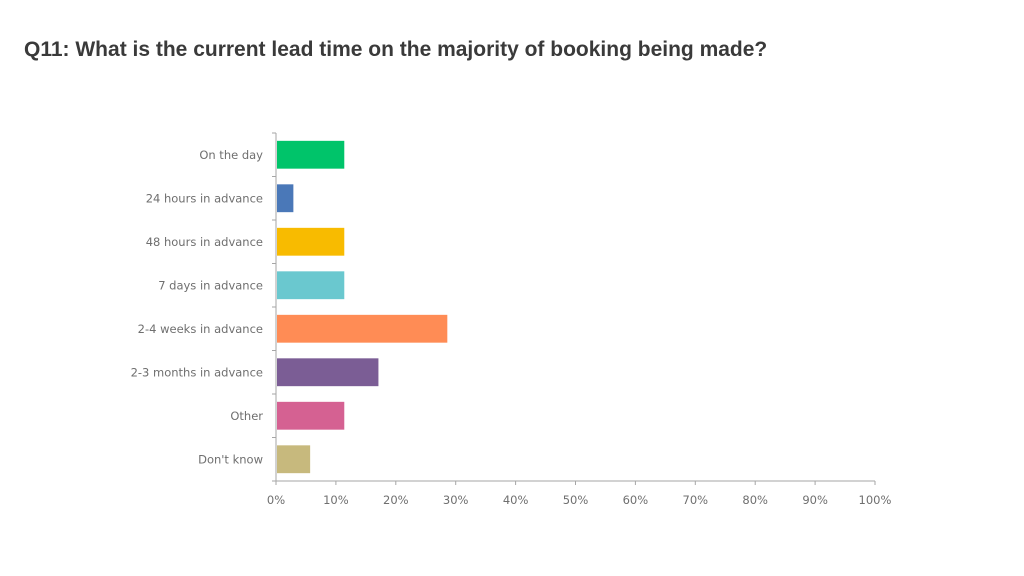 The height and width of the screenshot is (576, 1024). What do you see at coordinates (200, 329) in the screenshot?
I see `category-label: 2-4 weeks in advance` at bounding box center [200, 329].